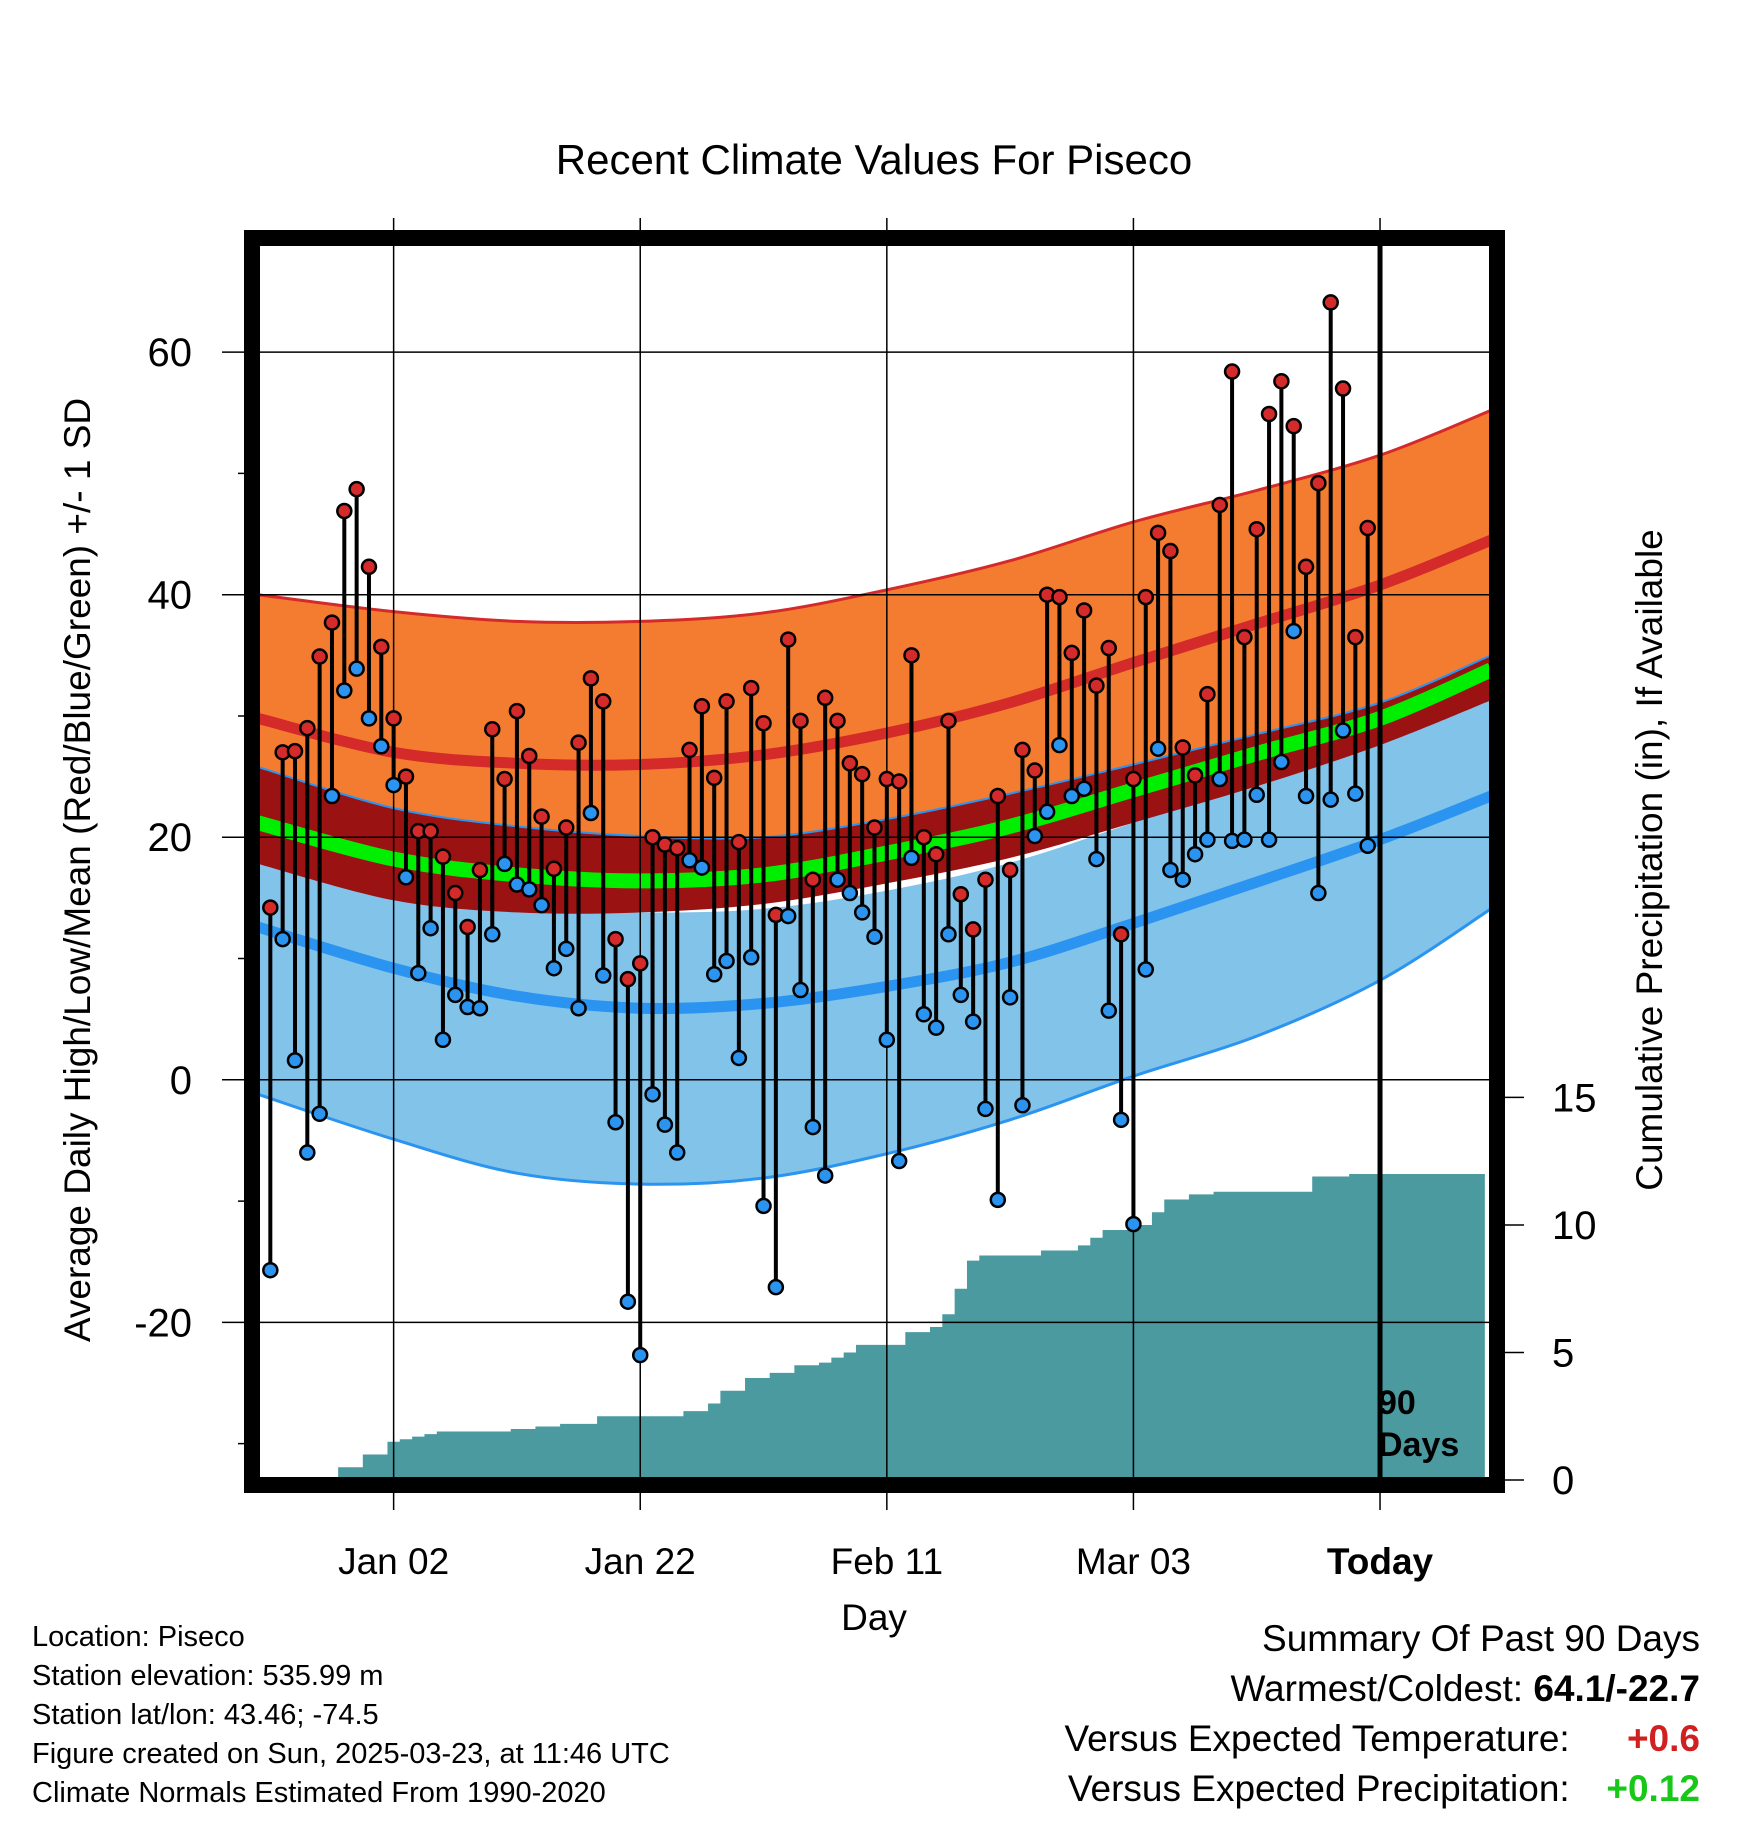 This screenshot has width=1748, height=1828. What do you see at coordinates (1653, 1788) in the screenshot?
I see `precip-anomaly-value: +0.12` at bounding box center [1653, 1788].